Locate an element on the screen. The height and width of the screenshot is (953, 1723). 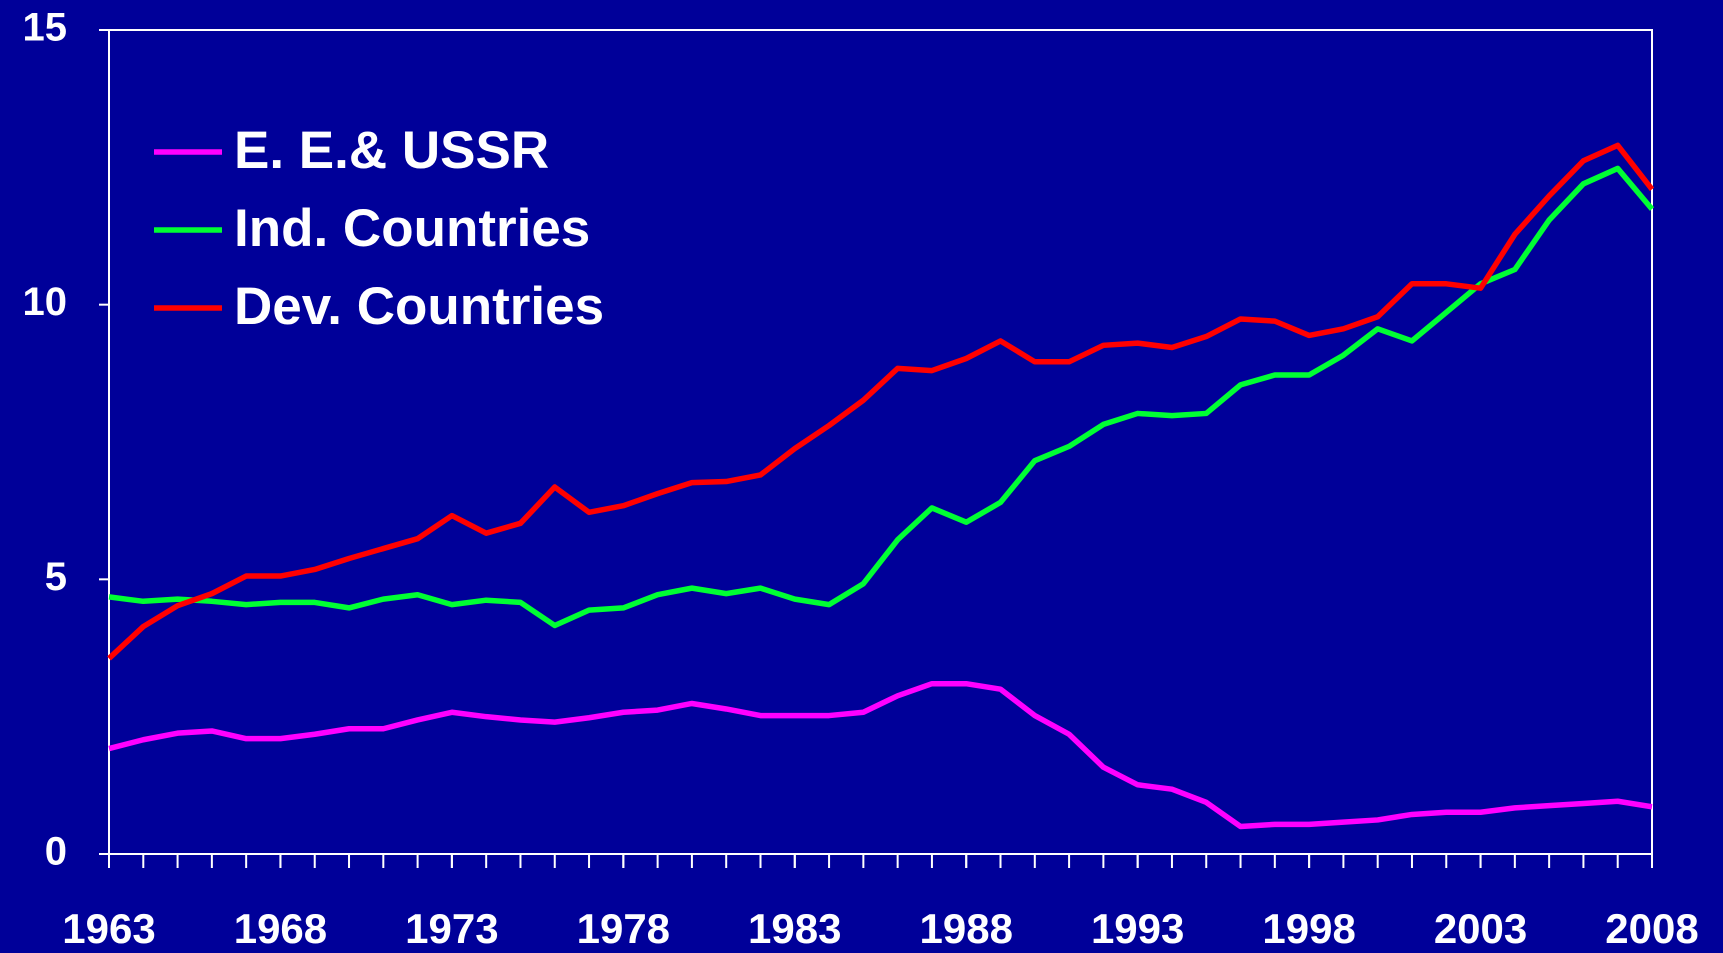
y-tick-label: 15 is located at coordinates (45, 28).